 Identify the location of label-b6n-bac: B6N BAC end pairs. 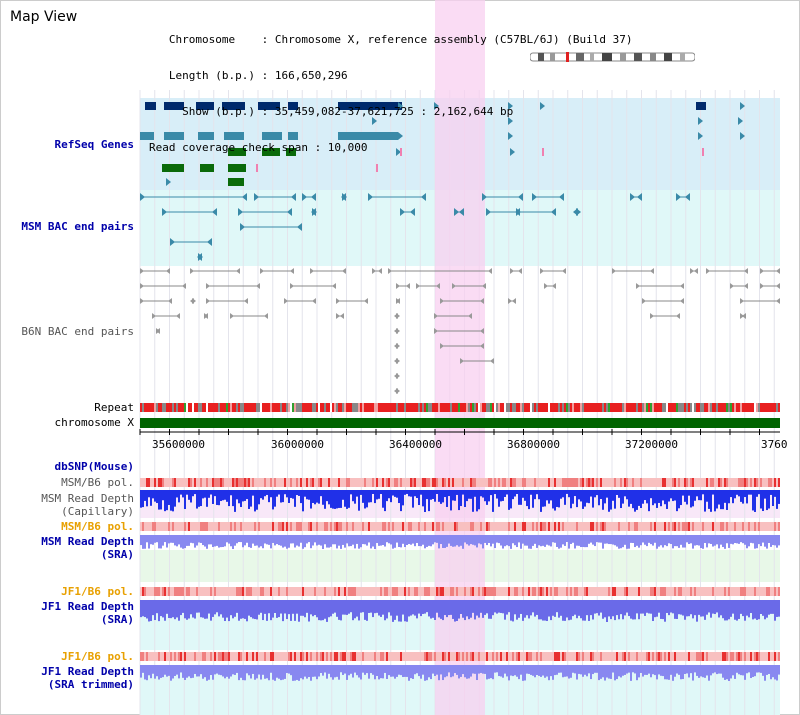
(77, 331).